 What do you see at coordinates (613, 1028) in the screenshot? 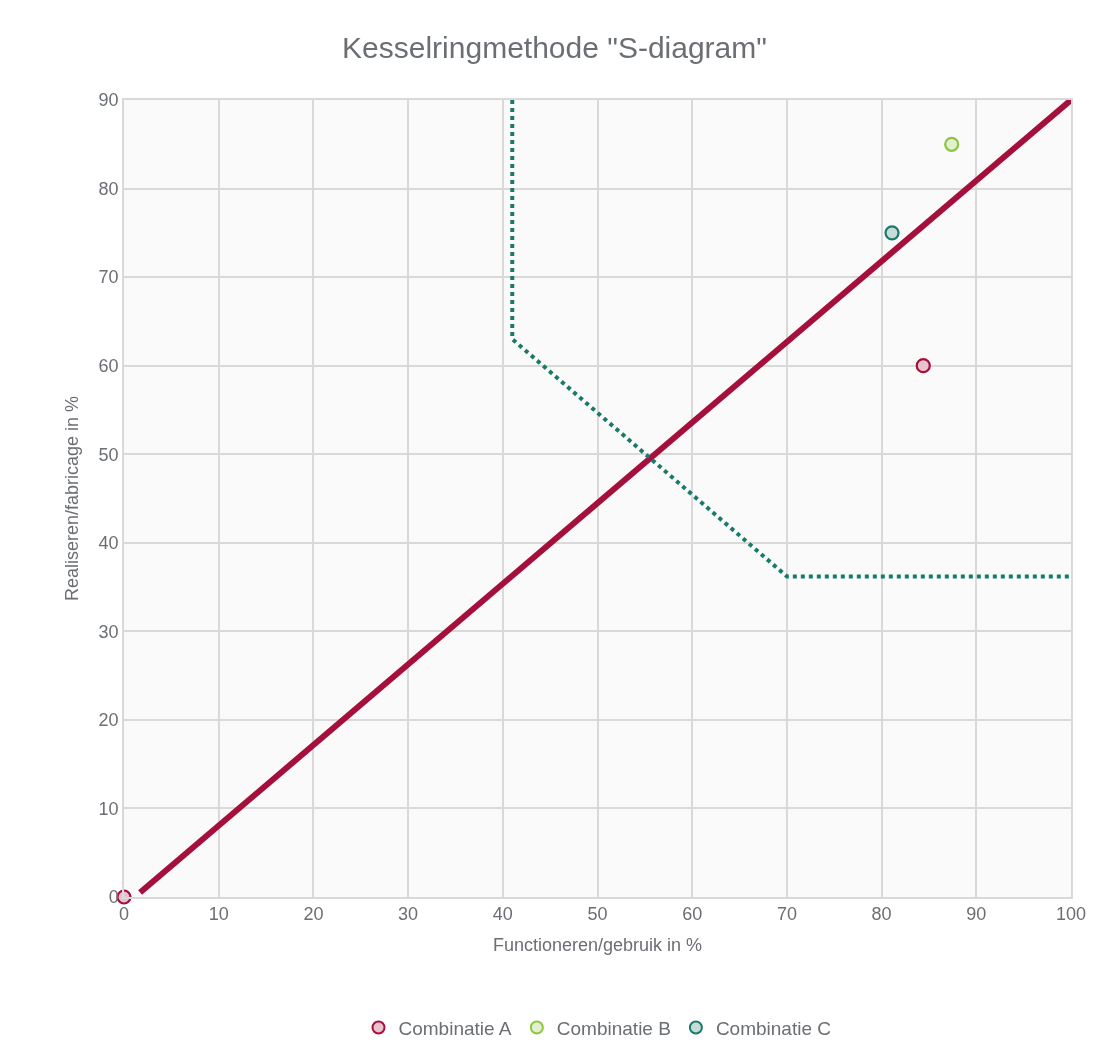
I see `legend-label: Combinatie B` at bounding box center [613, 1028].